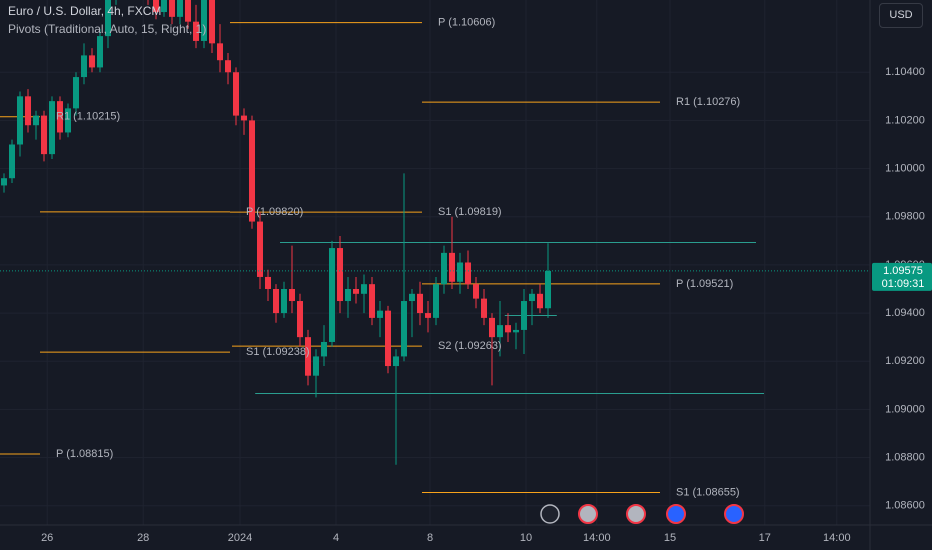 This screenshot has height=550, width=932. What do you see at coordinates (905, 168) in the screenshot?
I see `y-tick-label: 1.10000` at bounding box center [905, 168].